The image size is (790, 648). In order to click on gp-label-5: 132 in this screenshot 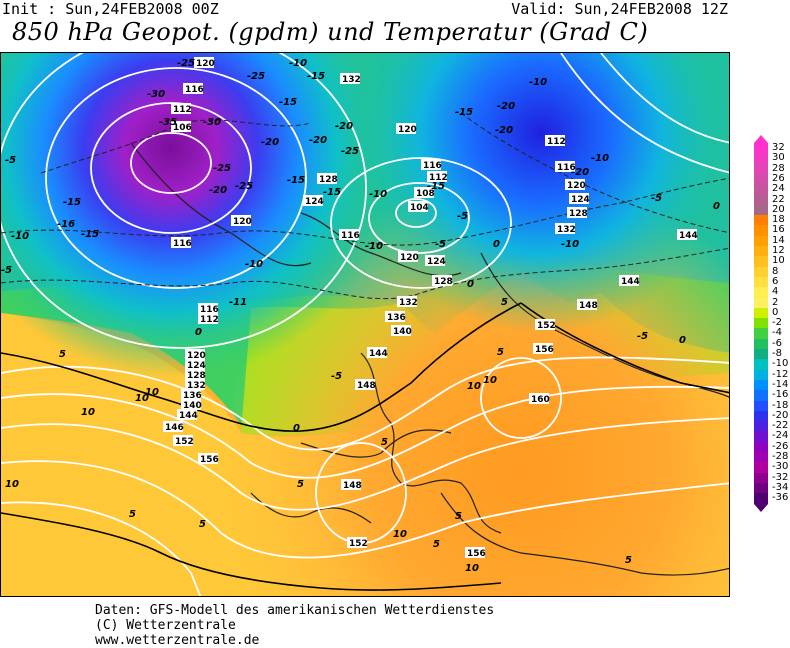, I will do `click(350, 79)`.